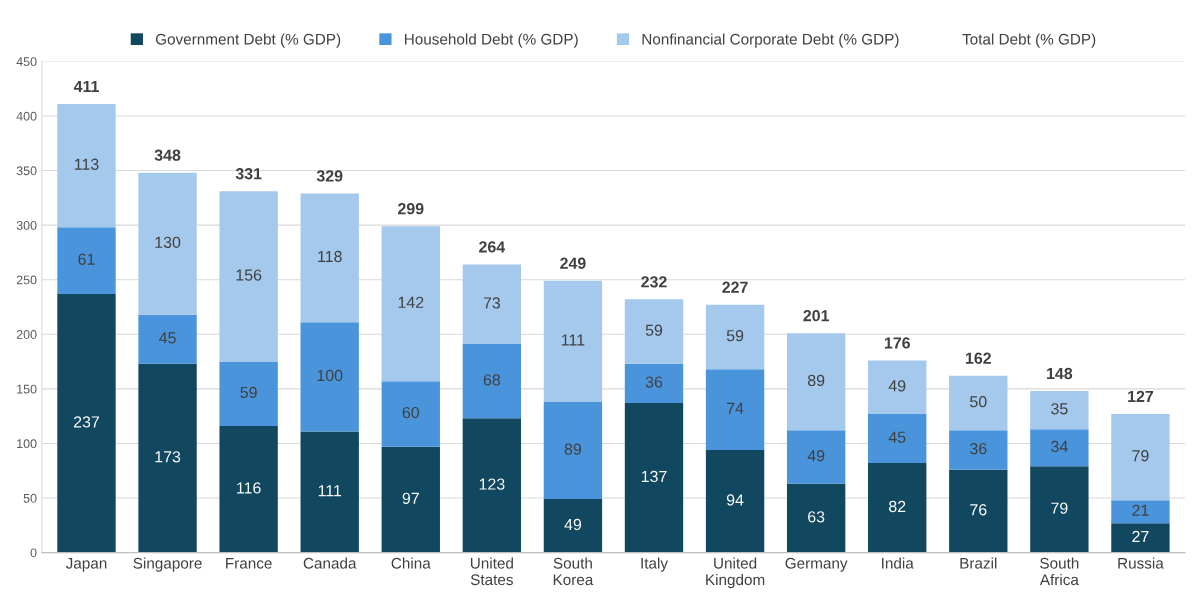 This screenshot has height=614, width=1197. I want to click on y-tick-label: 300, so click(26, 225).